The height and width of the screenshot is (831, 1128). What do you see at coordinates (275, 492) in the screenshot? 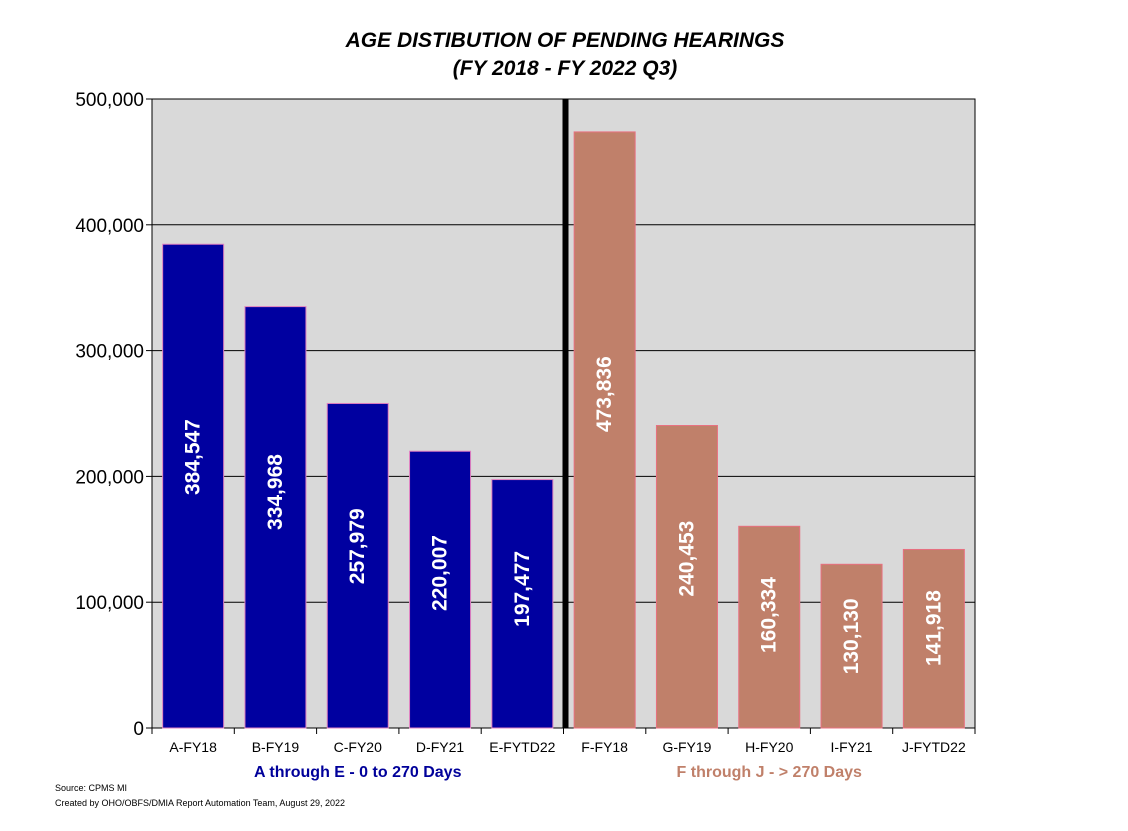
I see `data-label: 334,968` at bounding box center [275, 492].